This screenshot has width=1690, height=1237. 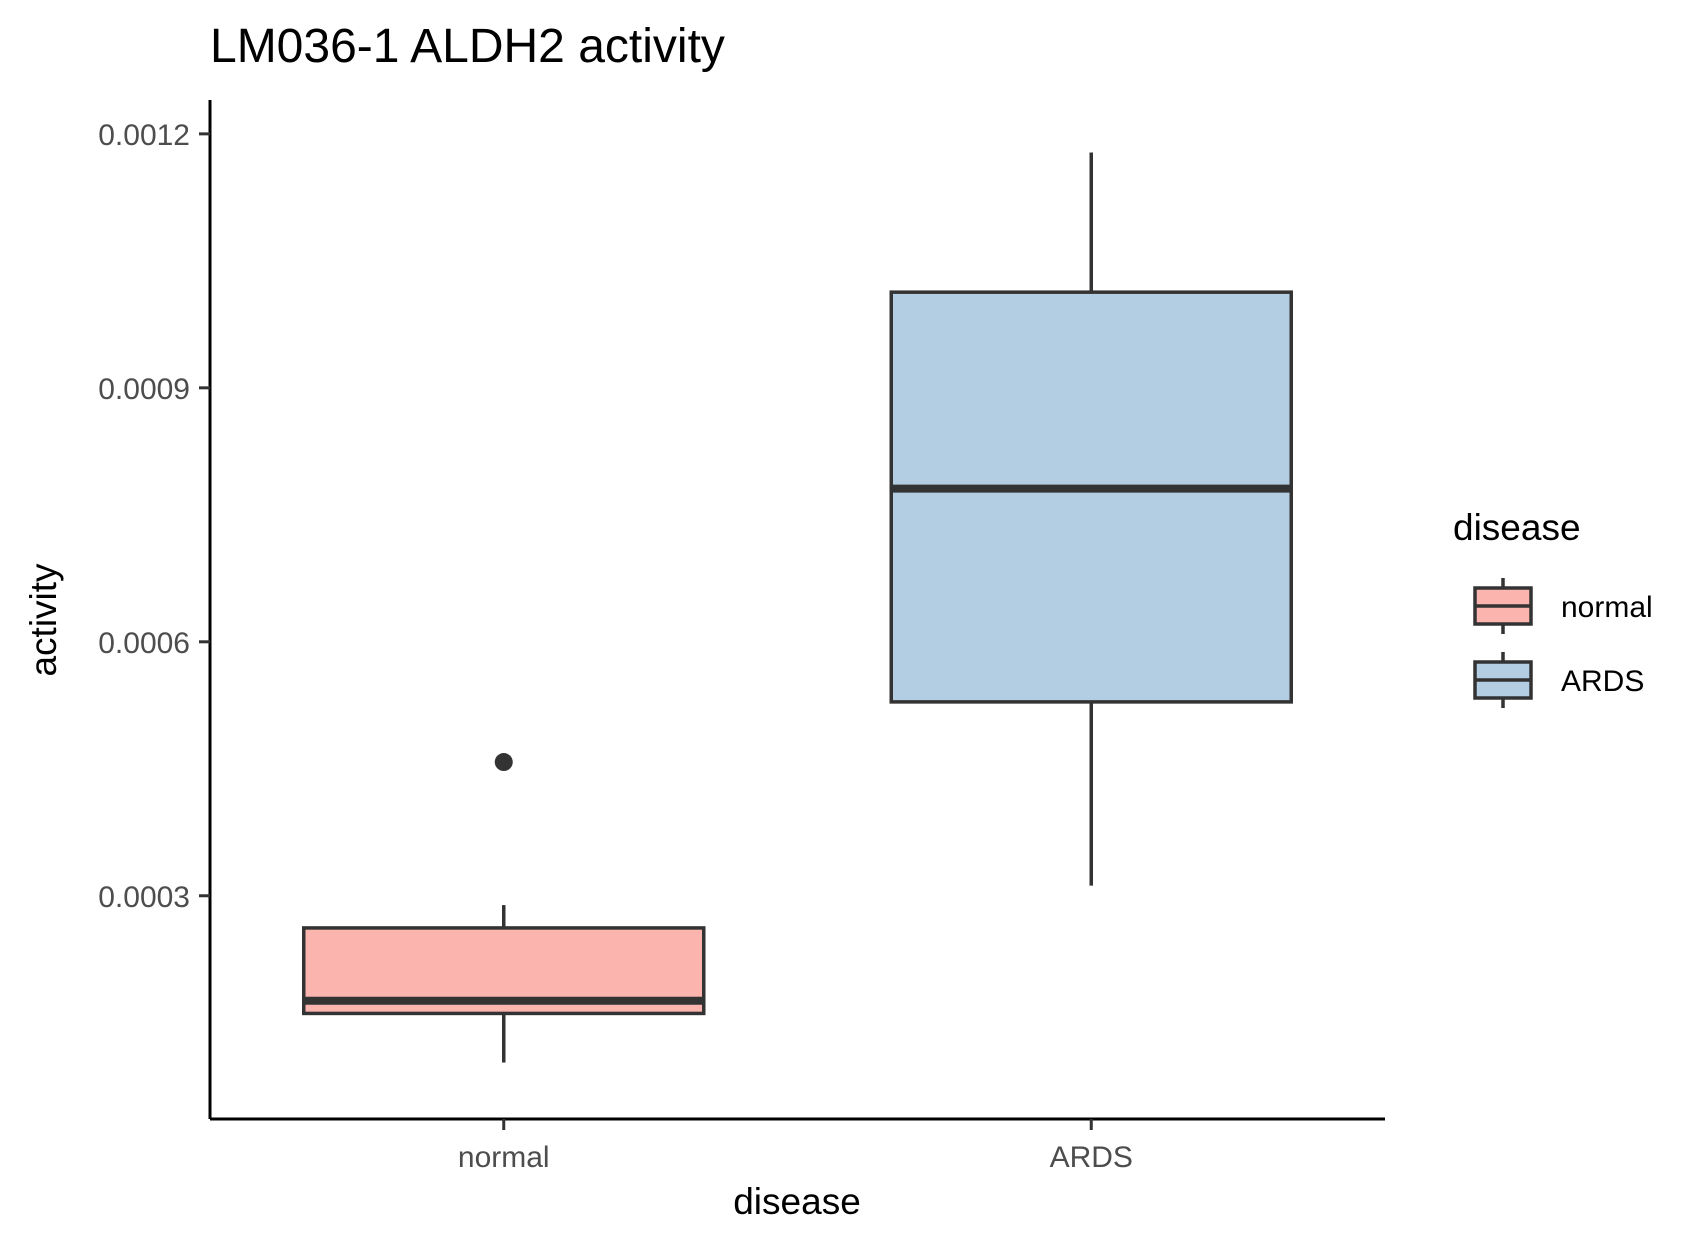 I want to click on legend-title: disease, so click(x=1517, y=527).